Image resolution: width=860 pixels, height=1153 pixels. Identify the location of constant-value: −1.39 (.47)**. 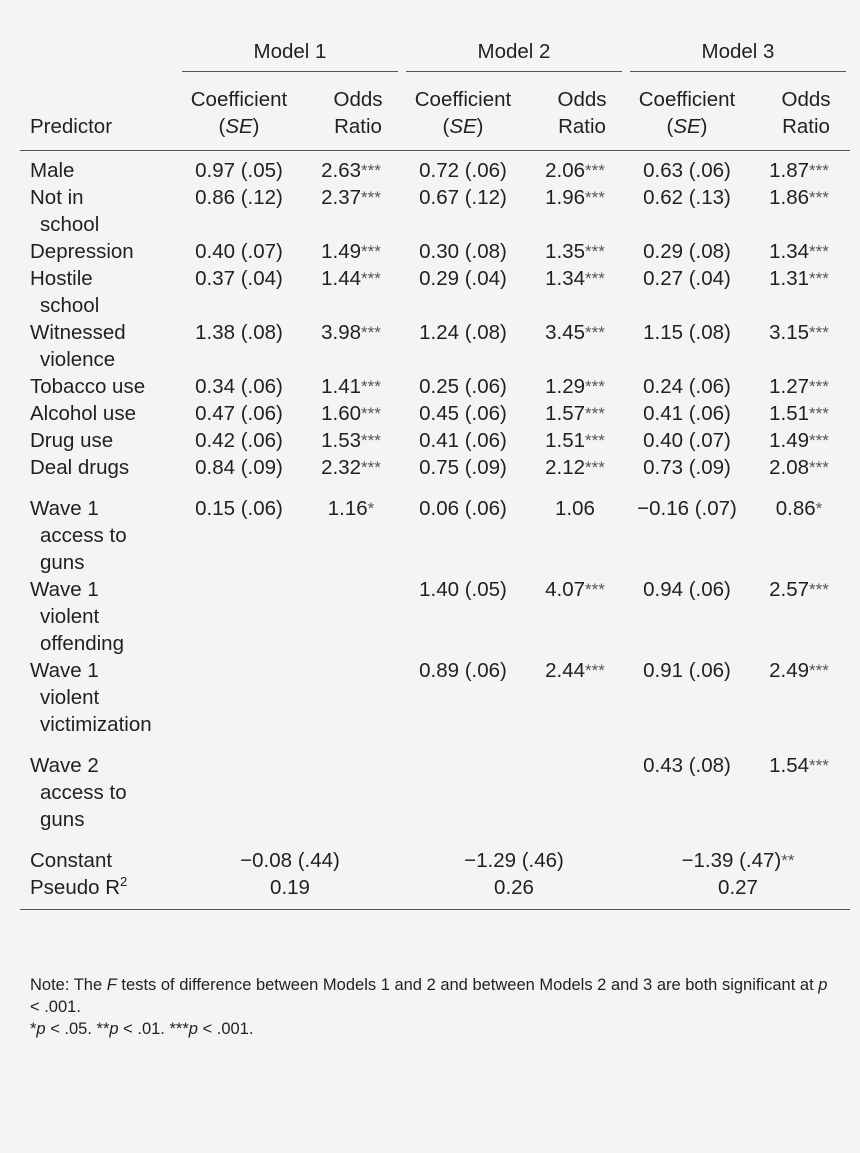
(738, 860).